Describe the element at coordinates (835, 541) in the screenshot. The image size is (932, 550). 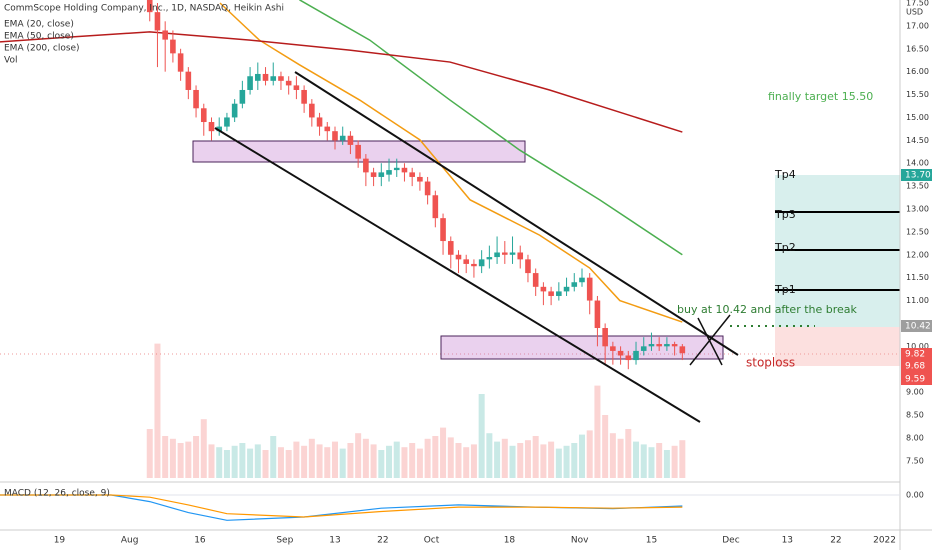
I see `x-tick-label: 22` at that location.